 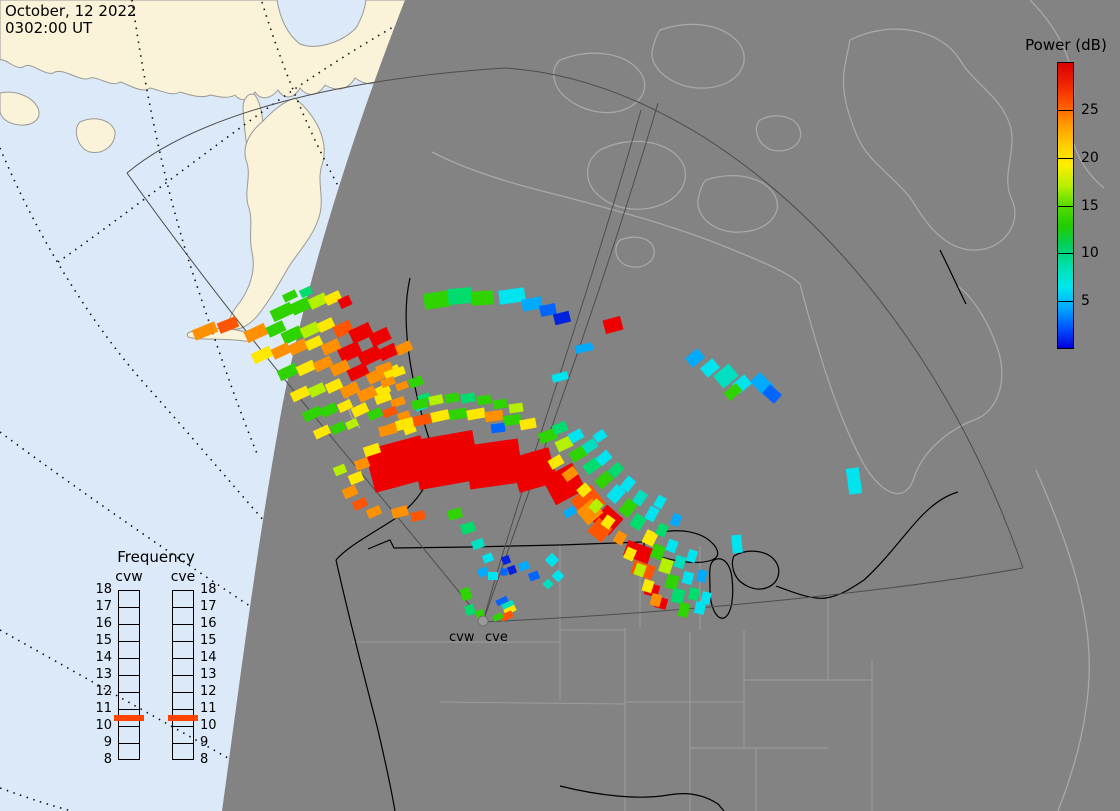 I want to click on frequency-scale-label: 9, so click(x=107, y=742).